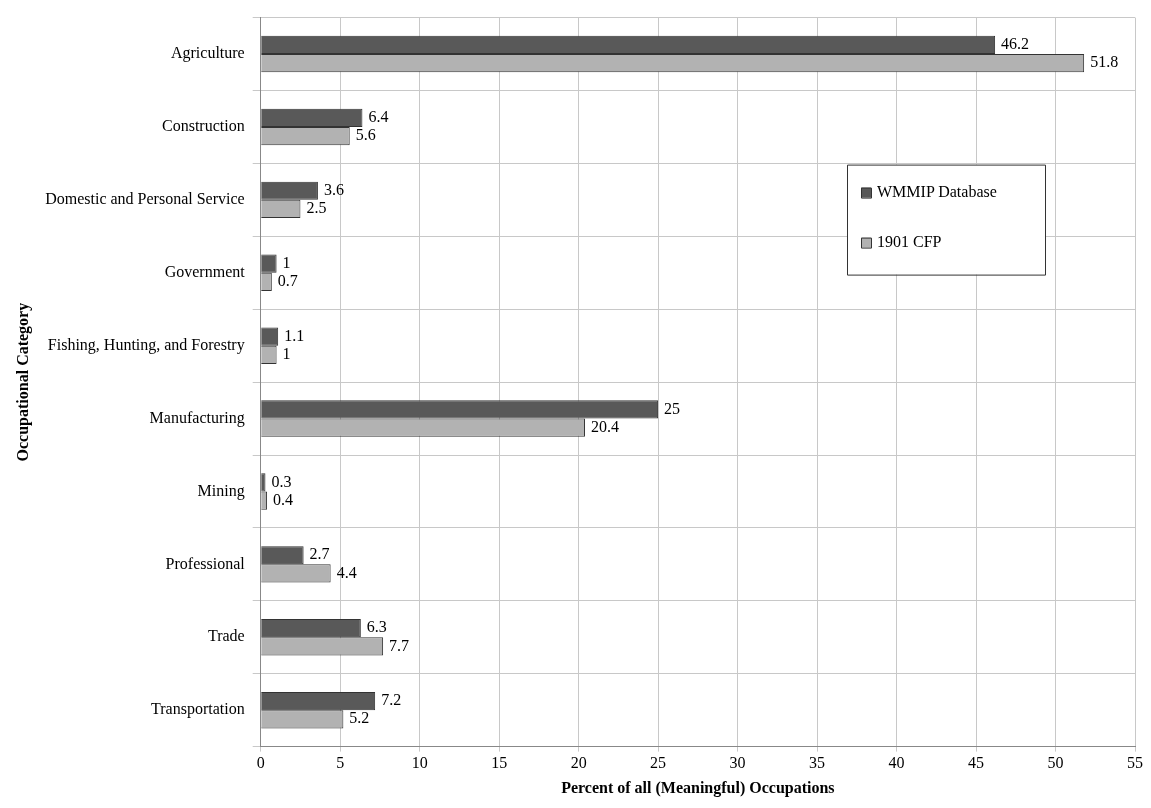  What do you see at coordinates (316, 208) in the screenshot?
I see `data-label: 2.5` at bounding box center [316, 208].